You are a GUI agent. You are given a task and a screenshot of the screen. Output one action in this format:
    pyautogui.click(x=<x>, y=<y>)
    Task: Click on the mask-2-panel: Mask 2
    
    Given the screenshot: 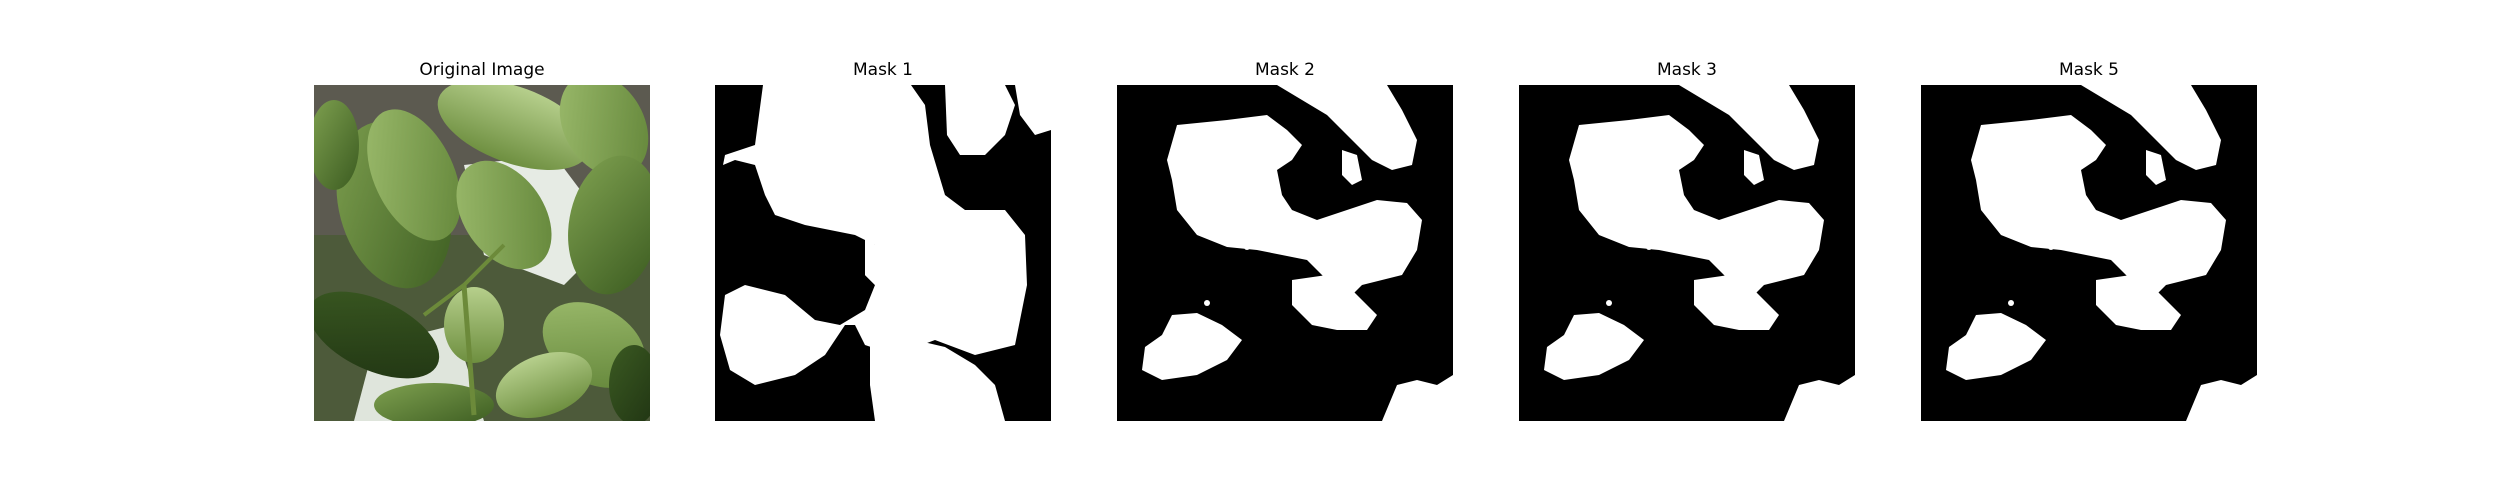 What is the action you would take?
    pyautogui.click(x=1285, y=250)
    